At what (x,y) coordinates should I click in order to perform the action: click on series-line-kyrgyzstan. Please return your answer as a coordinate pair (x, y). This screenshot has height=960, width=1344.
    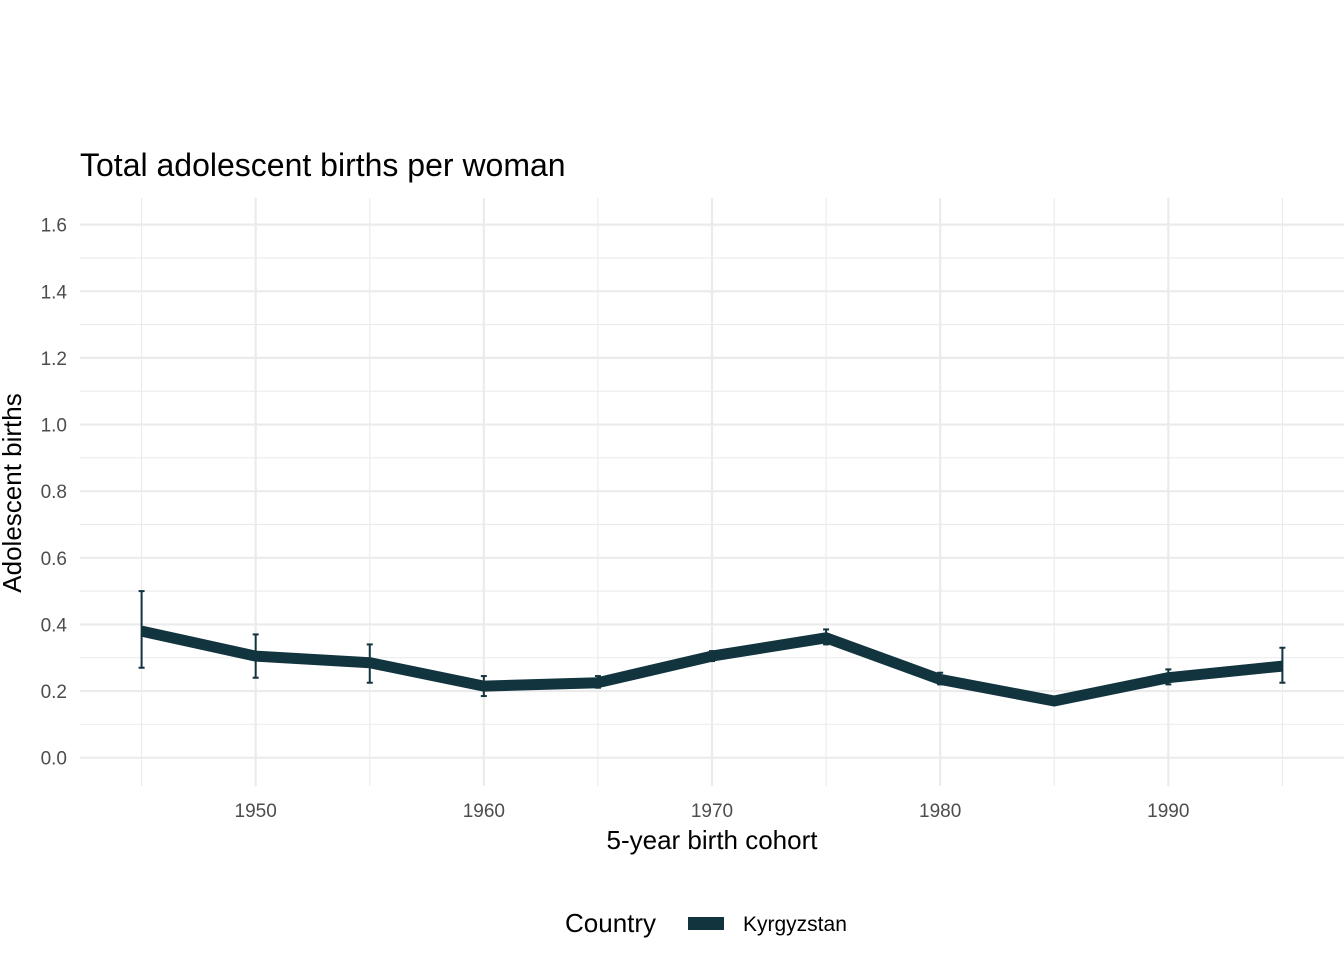
    Looking at the image, I should click on (711, 666).